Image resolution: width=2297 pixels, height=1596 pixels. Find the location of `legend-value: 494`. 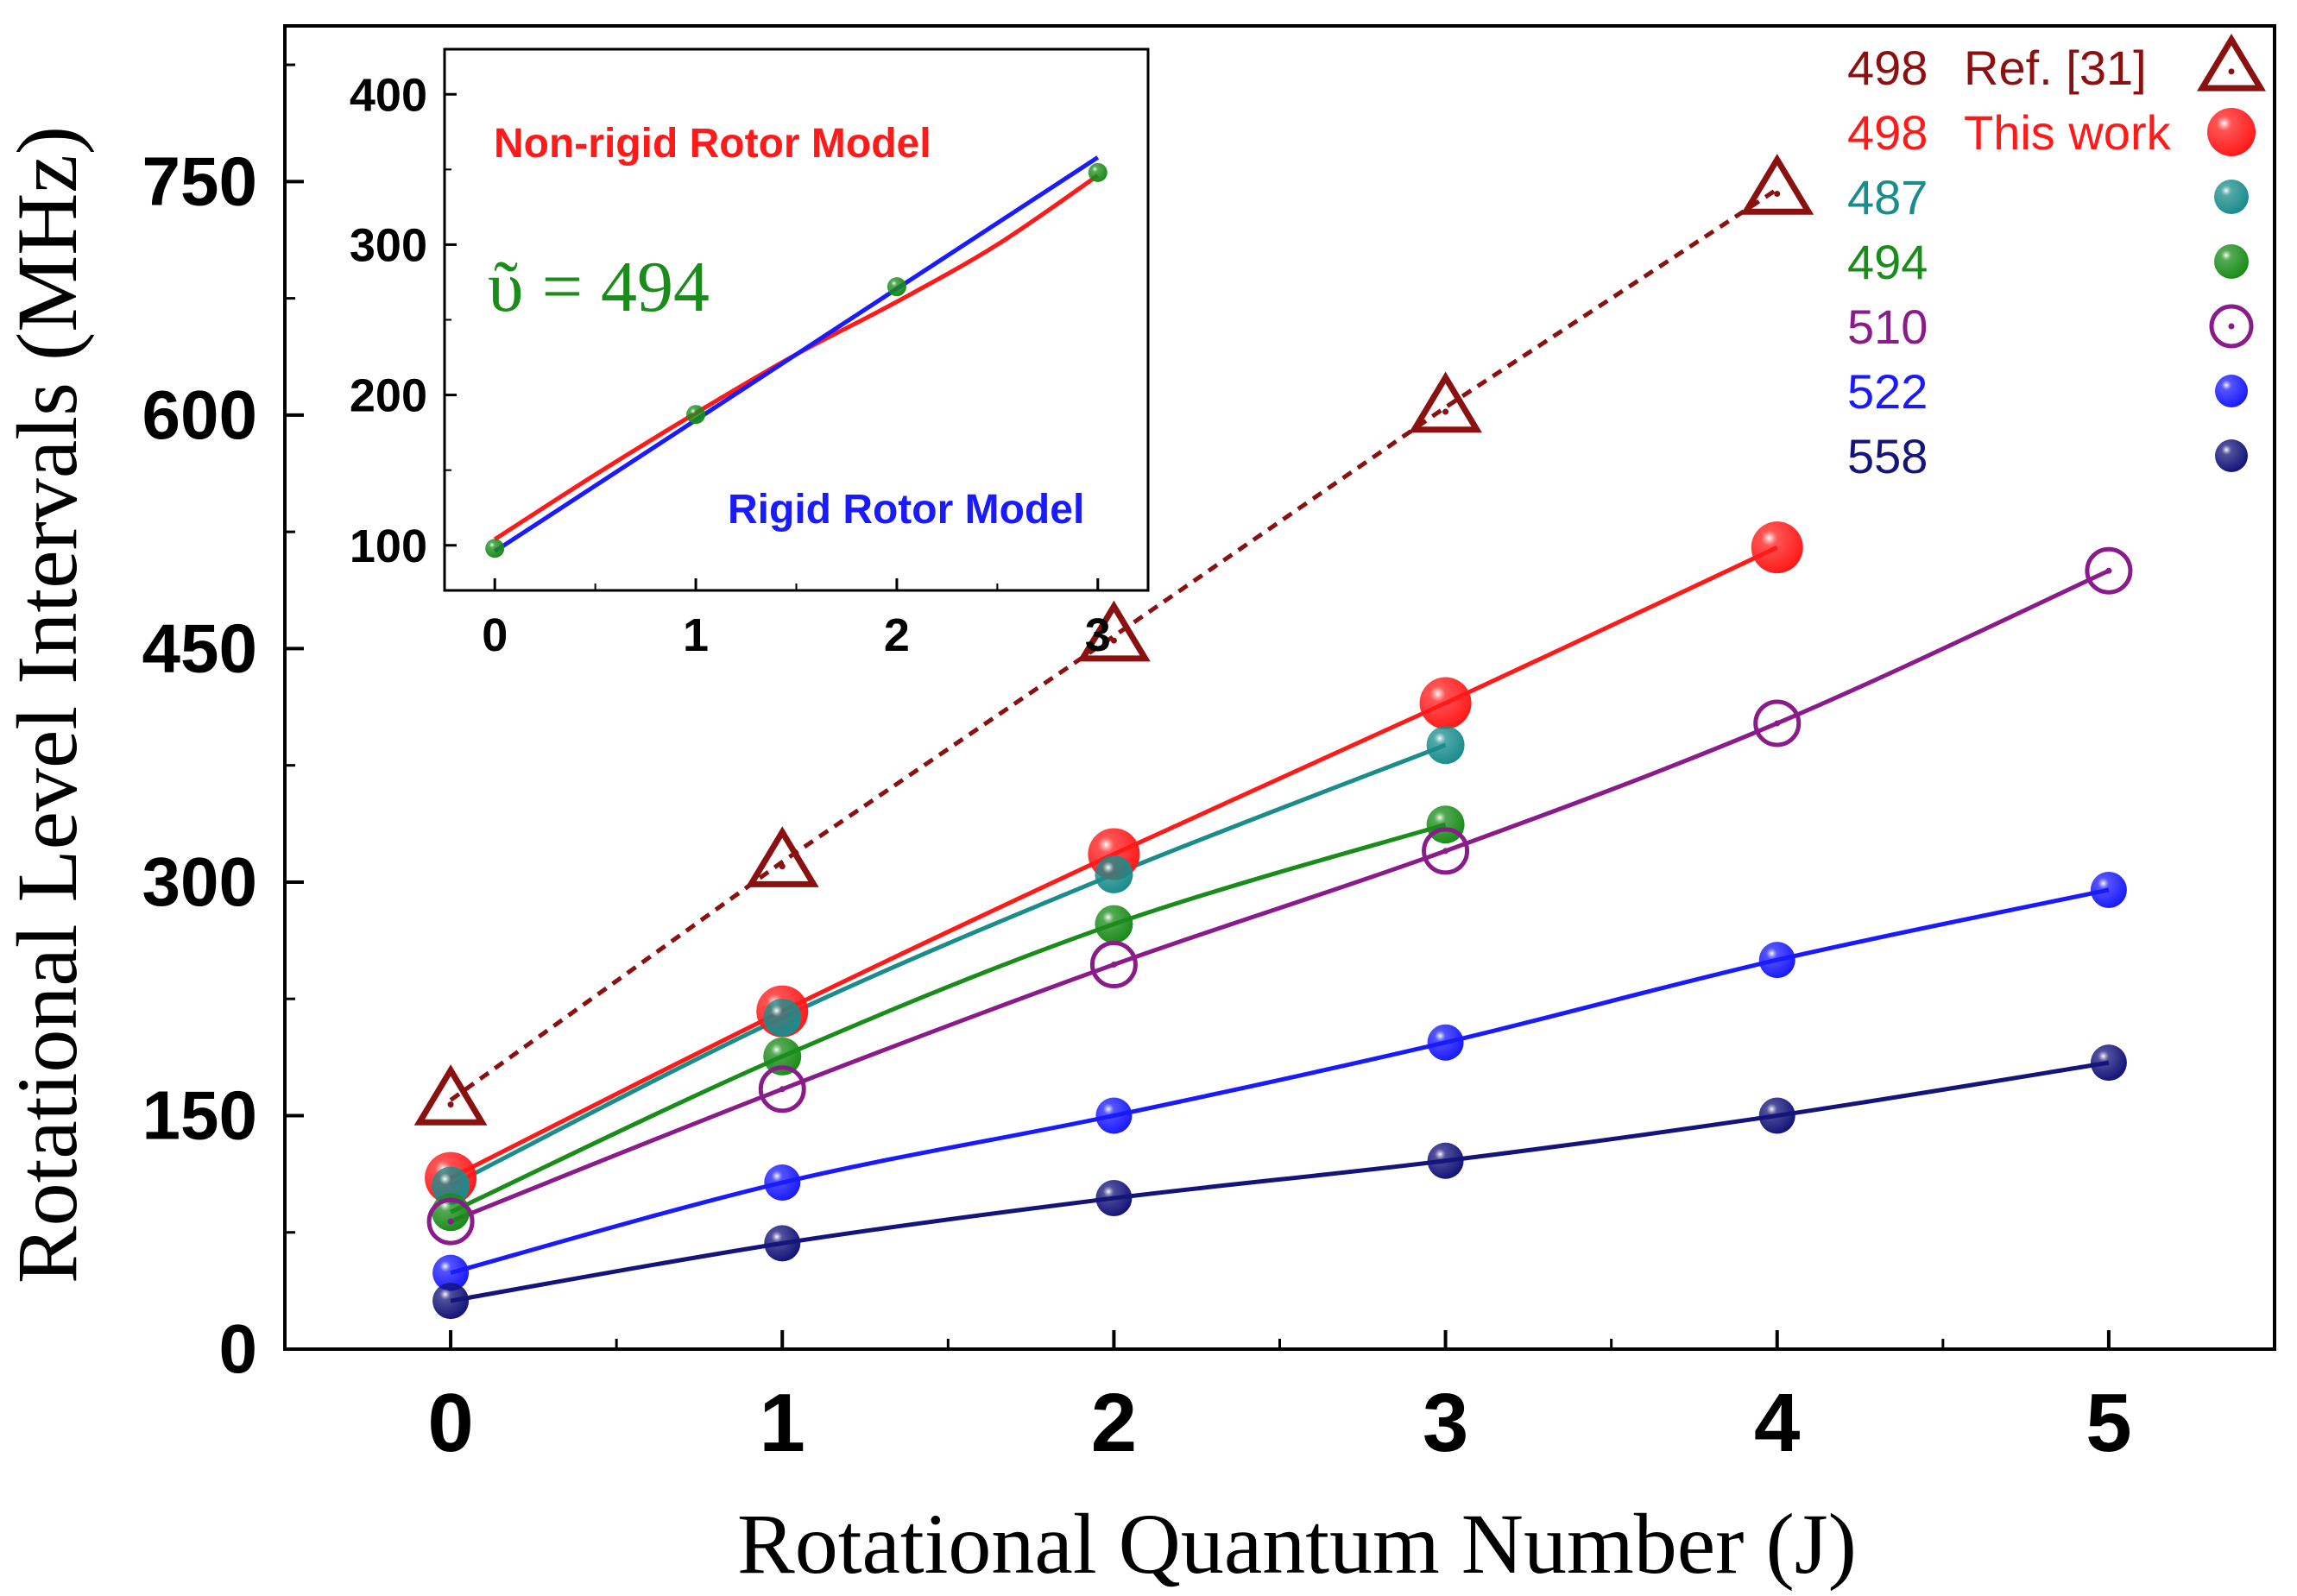

legend-value: 494 is located at coordinates (1887, 262).